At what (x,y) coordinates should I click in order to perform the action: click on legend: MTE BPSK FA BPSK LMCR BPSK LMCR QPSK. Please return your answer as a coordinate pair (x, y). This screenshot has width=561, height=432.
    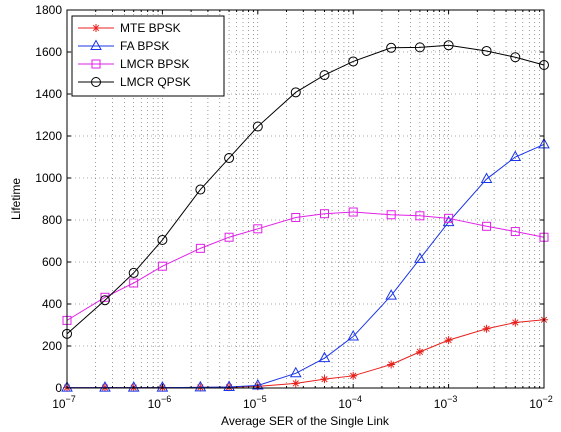
    Looking at the image, I should click on (148, 56).